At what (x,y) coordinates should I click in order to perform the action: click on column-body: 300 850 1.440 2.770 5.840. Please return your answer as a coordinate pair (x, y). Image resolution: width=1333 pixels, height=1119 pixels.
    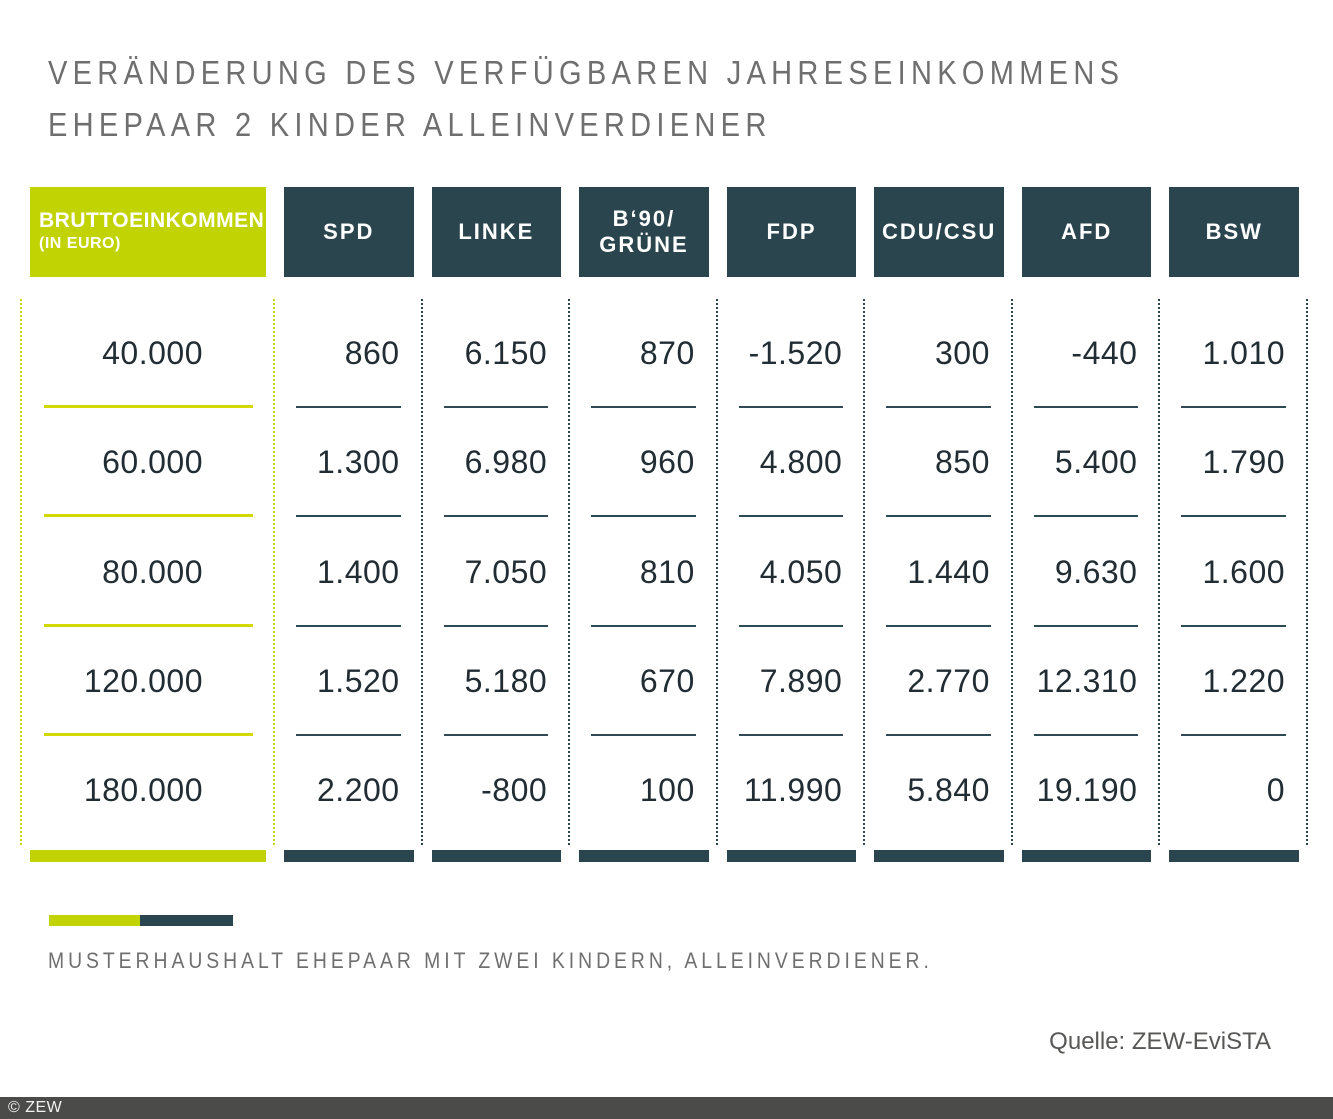
    Looking at the image, I should click on (939, 572).